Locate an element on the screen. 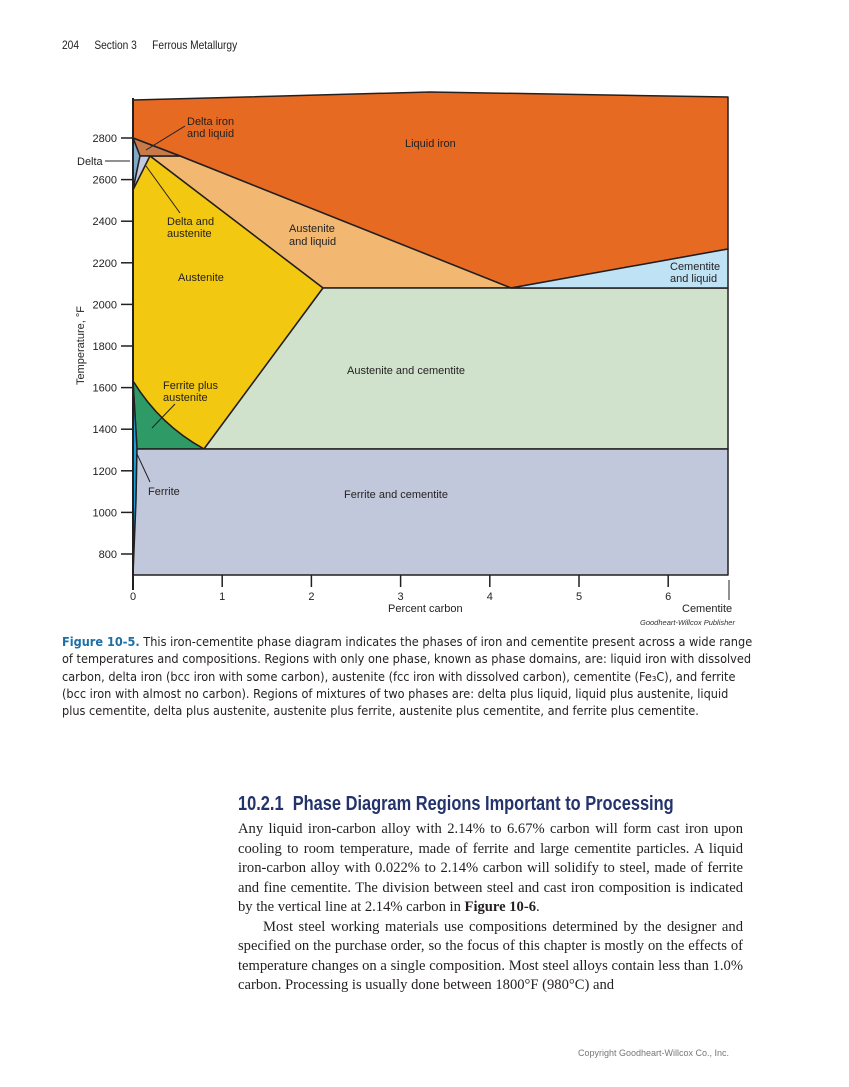 This screenshot has width=849, height=1087. label-liquid-iron: Liquid iron is located at coordinates (430, 144).